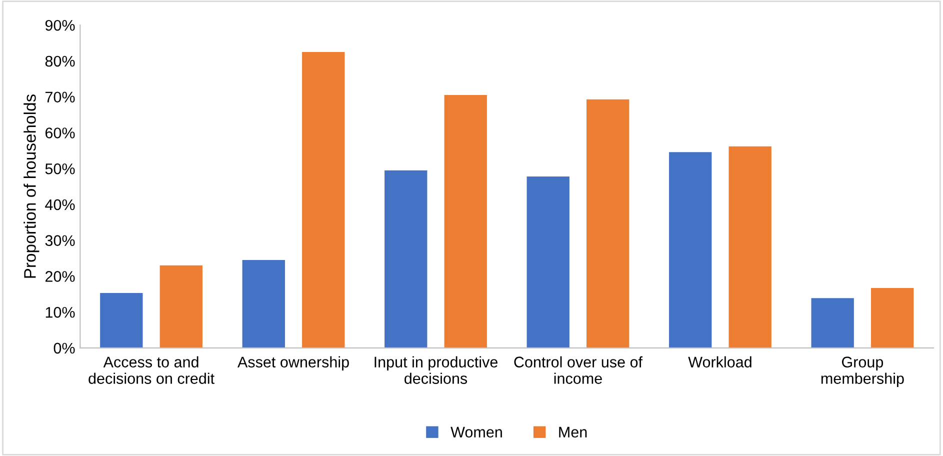  I want to click on y-axis-title: Proportion of households, so click(32, 186).